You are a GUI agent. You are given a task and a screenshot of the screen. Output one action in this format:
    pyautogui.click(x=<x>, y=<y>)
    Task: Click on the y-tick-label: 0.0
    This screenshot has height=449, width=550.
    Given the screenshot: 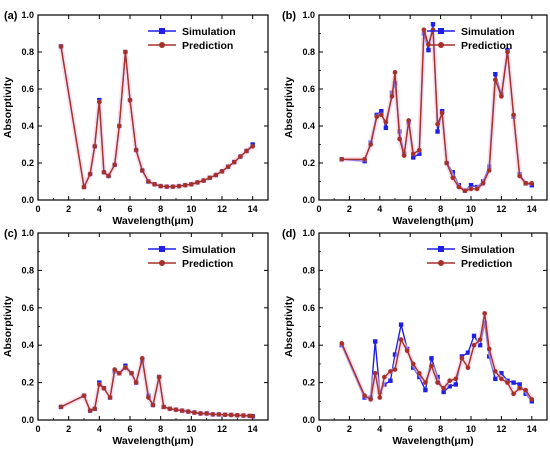 What is the action you would take?
    pyautogui.click(x=27, y=200)
    